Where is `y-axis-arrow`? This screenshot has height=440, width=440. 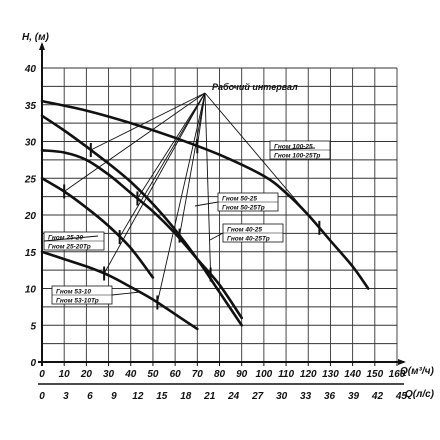 y-axis-arrow is located at coordinates (42, 46).